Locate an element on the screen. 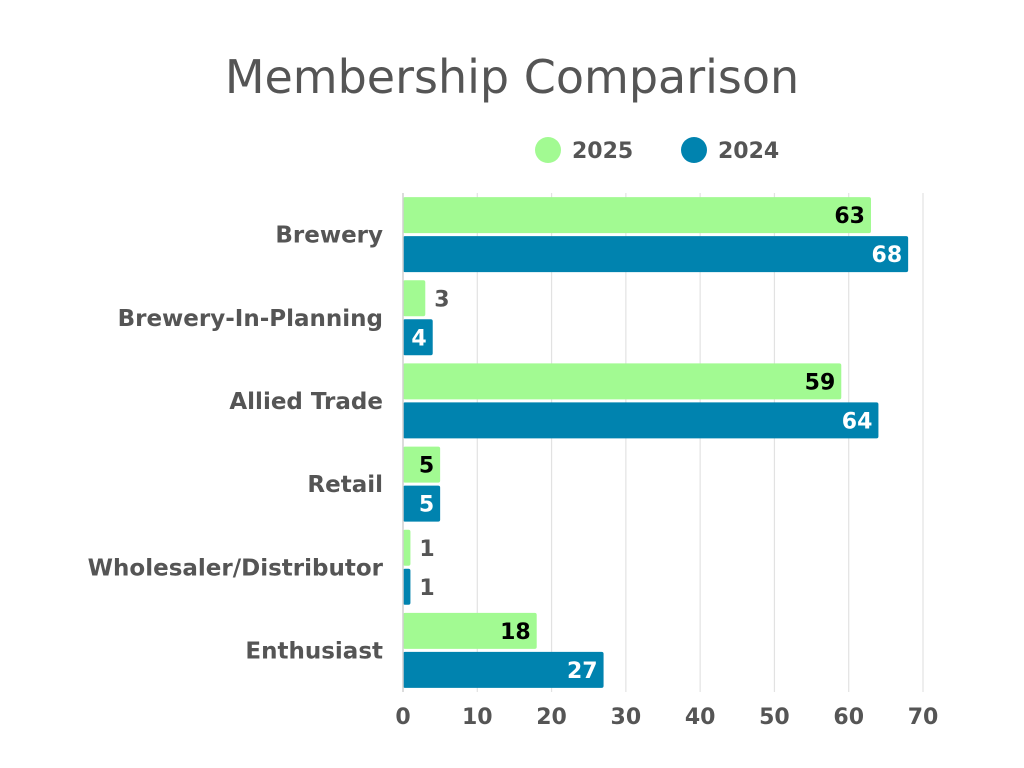  category-label-enthusiast: Enthusiast is located at coordinates (314, 651).